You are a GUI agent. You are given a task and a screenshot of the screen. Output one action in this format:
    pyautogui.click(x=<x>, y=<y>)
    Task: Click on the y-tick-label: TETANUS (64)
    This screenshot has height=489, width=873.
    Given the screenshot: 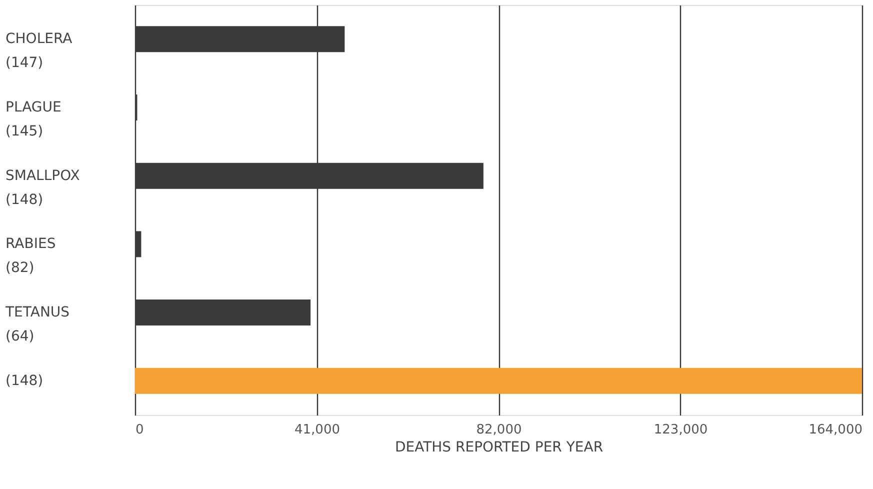 What is the action you would take?
    pyautogui.click(x=37, y=324)
    